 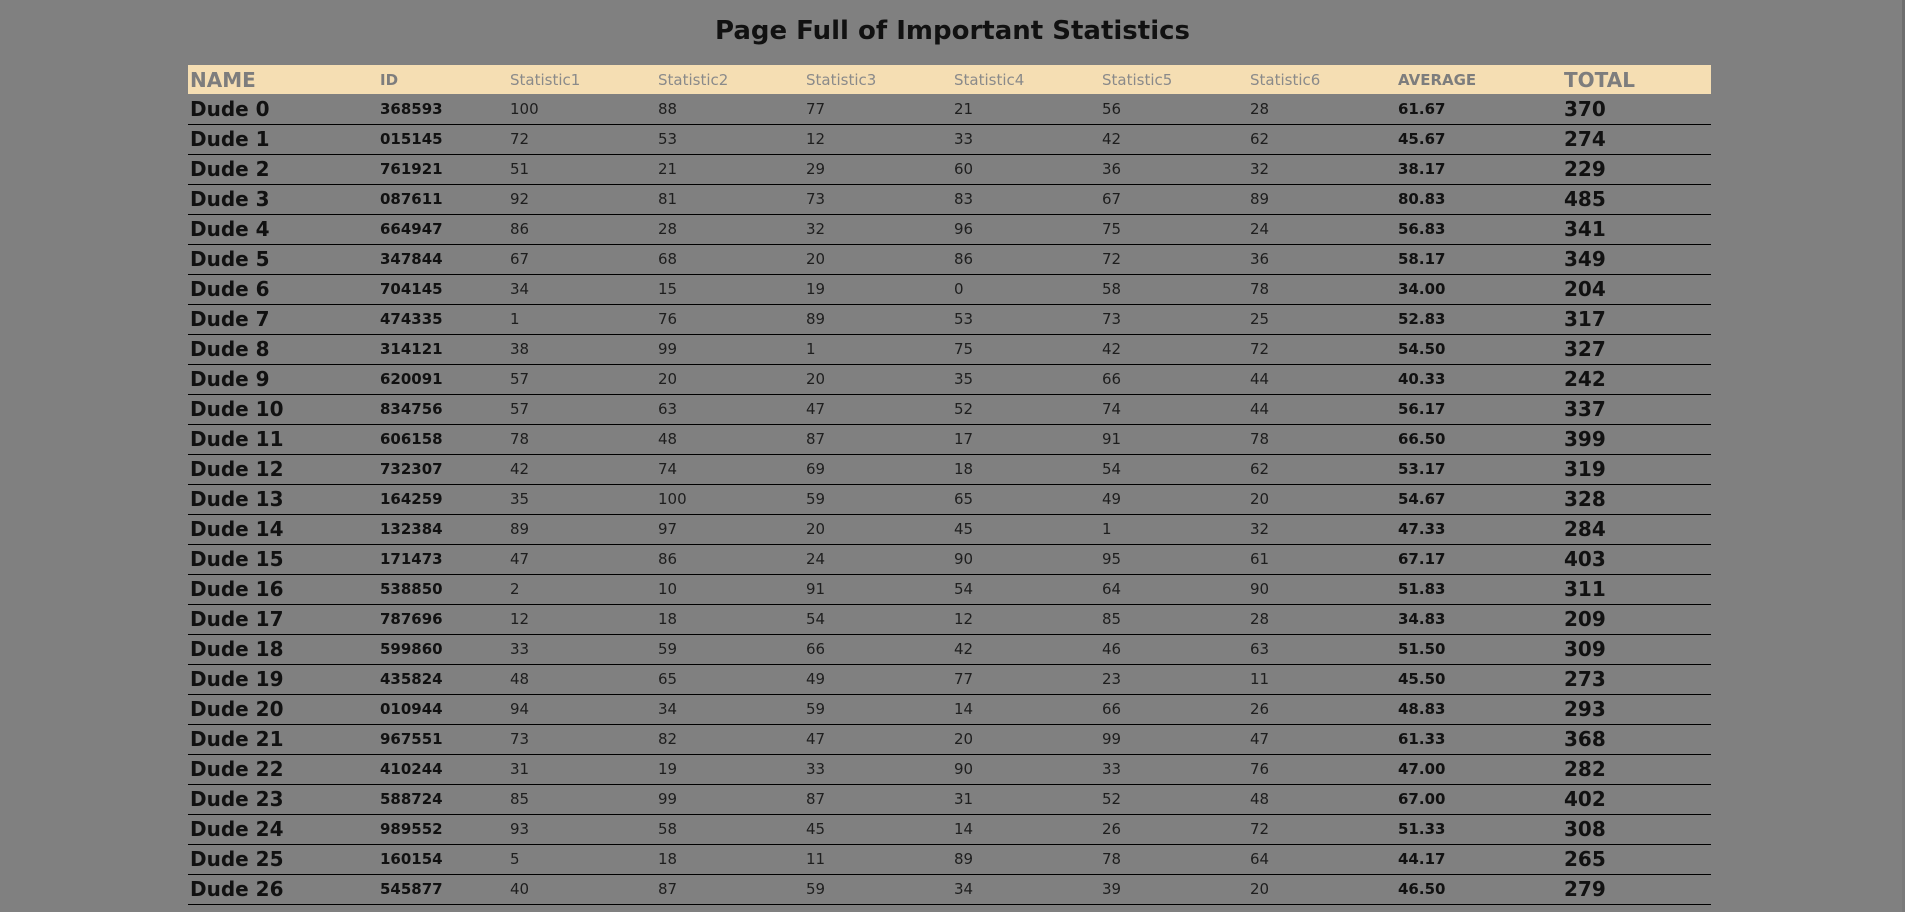 I want to click on cell-name: Dude 22, so click(x=283, y=769).